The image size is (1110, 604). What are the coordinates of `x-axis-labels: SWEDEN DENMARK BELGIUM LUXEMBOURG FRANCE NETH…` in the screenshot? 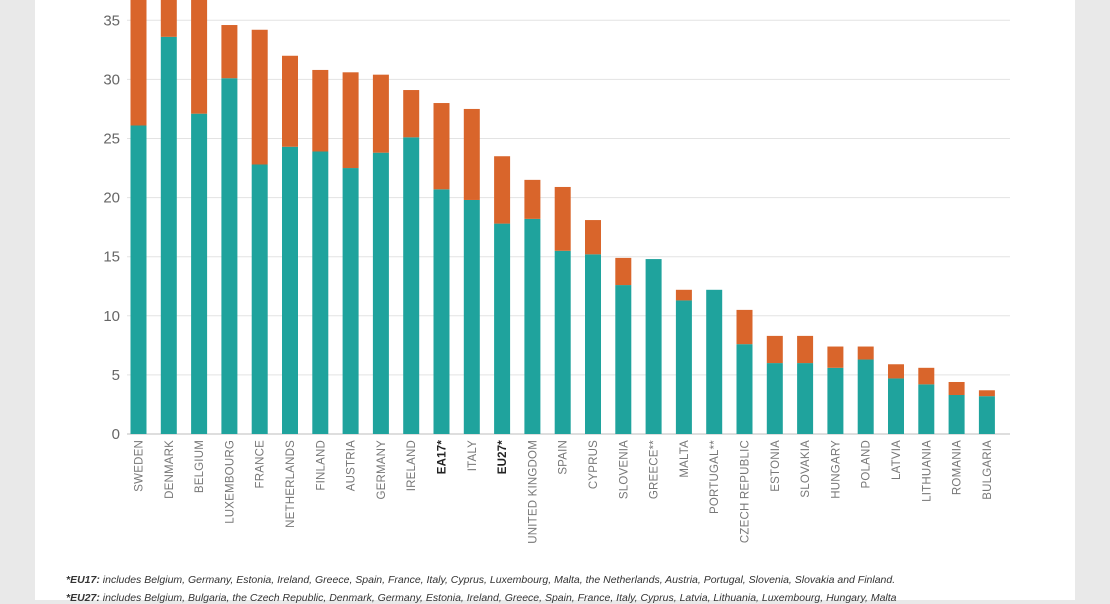 It's located at (564, 492).